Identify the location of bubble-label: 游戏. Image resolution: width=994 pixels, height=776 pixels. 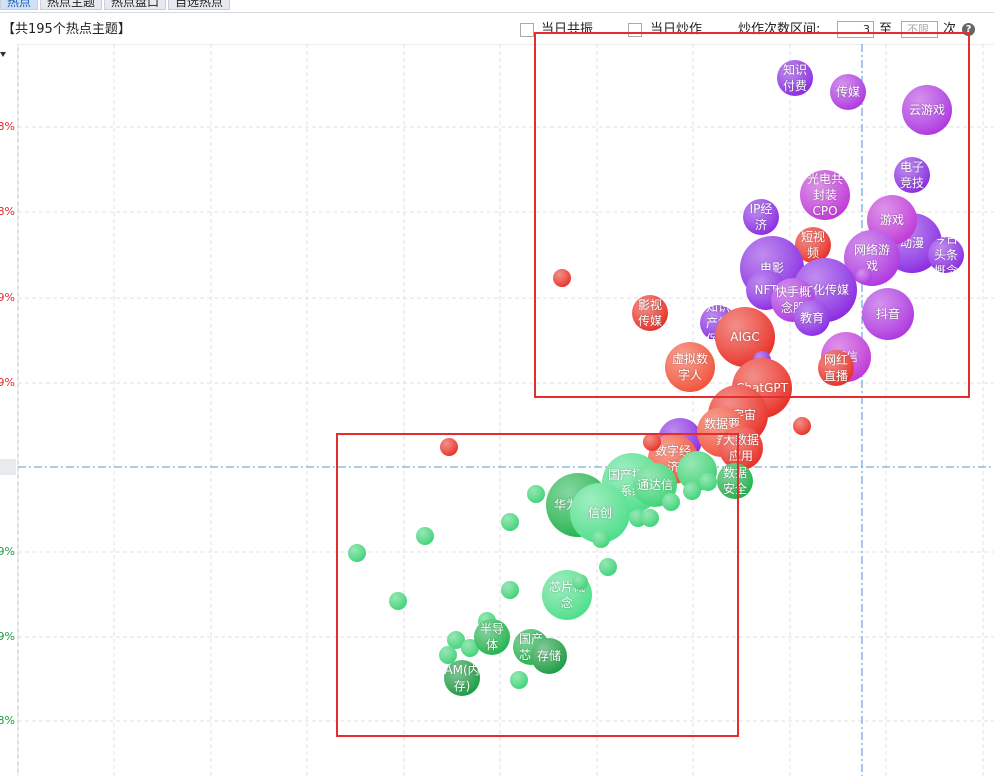
(891, 220).